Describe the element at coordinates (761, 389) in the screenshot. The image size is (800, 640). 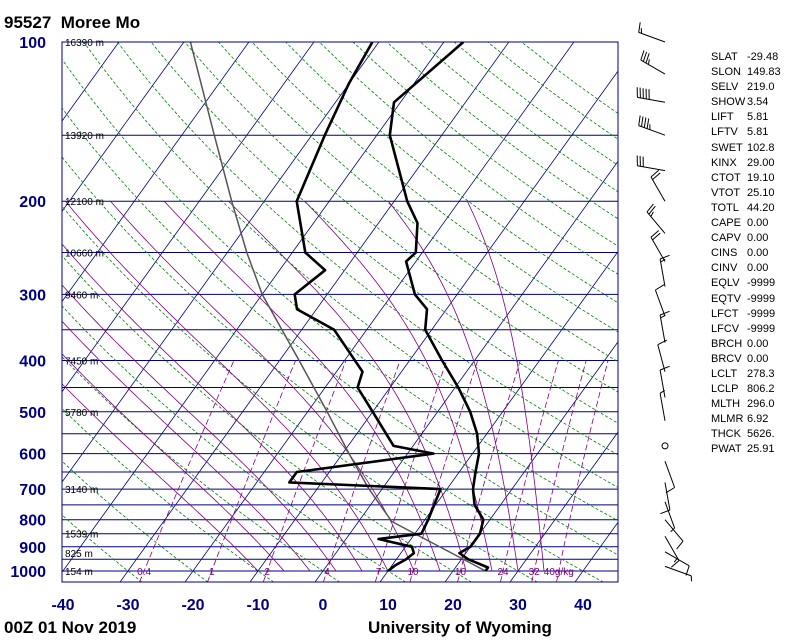
I see `index-value: 806.2` at that location.